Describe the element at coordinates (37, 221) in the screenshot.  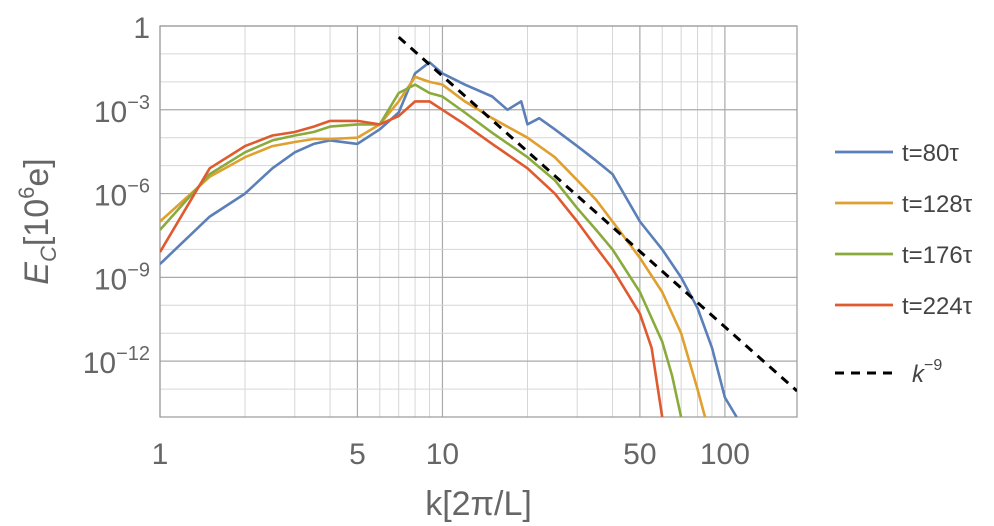
I see `y-axis-label: EC[106e]` at that location.